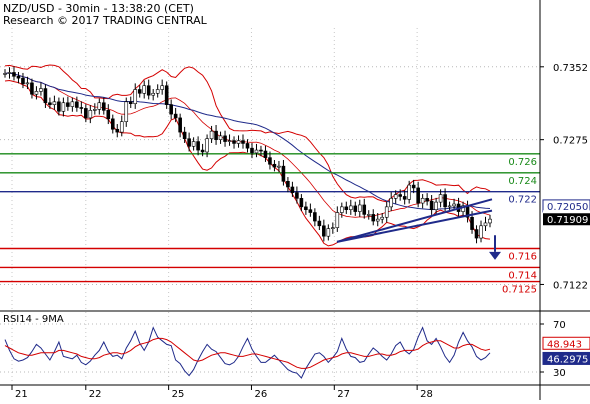 The image size is (590, 404). Describe the element at coordinates (522, 256) in the screenshot. I see `level-label: 0.716` at that location.